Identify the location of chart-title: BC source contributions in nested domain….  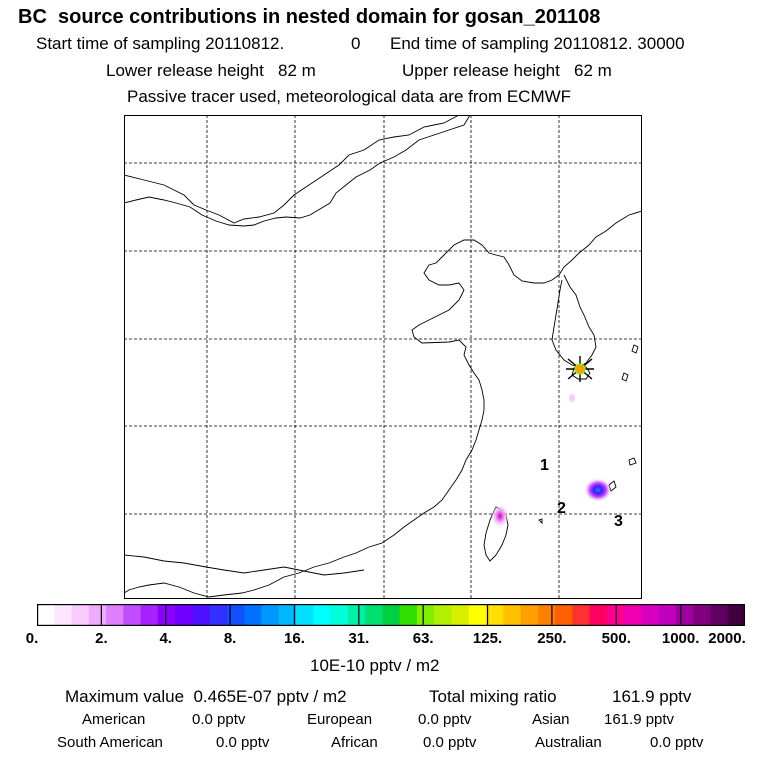
(309, 17).